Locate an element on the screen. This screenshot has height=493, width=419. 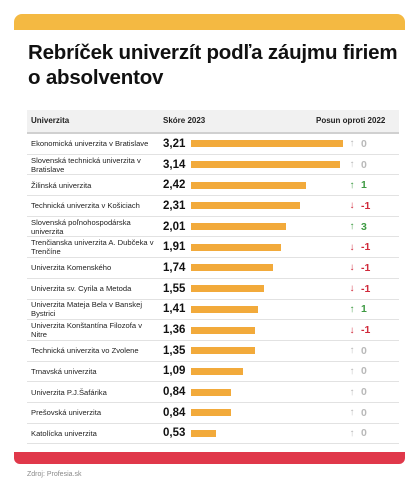
table-row: Trnavská univerzita 1,09 ↑ 0 is located at coordinates (213, 372).